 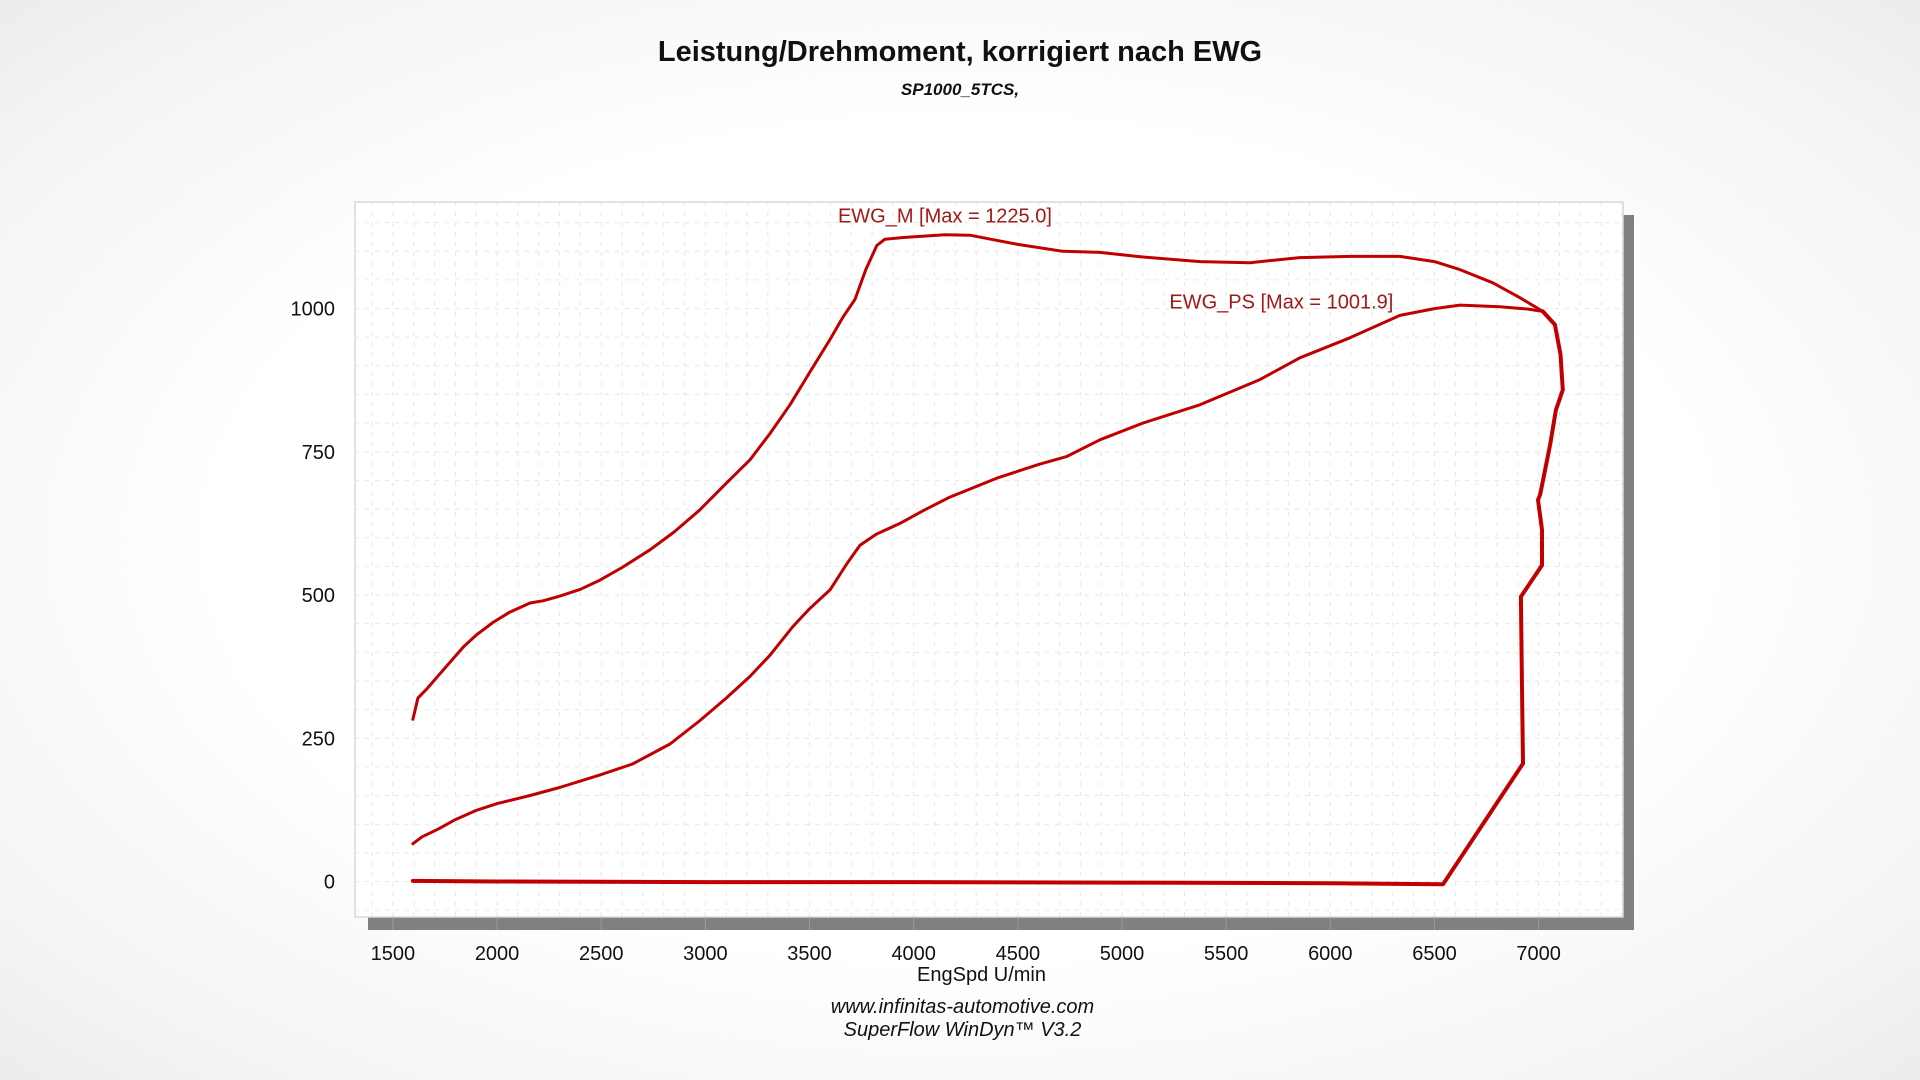 I want to click on plot-shadow-bottom, so click(x=1001, y=923).